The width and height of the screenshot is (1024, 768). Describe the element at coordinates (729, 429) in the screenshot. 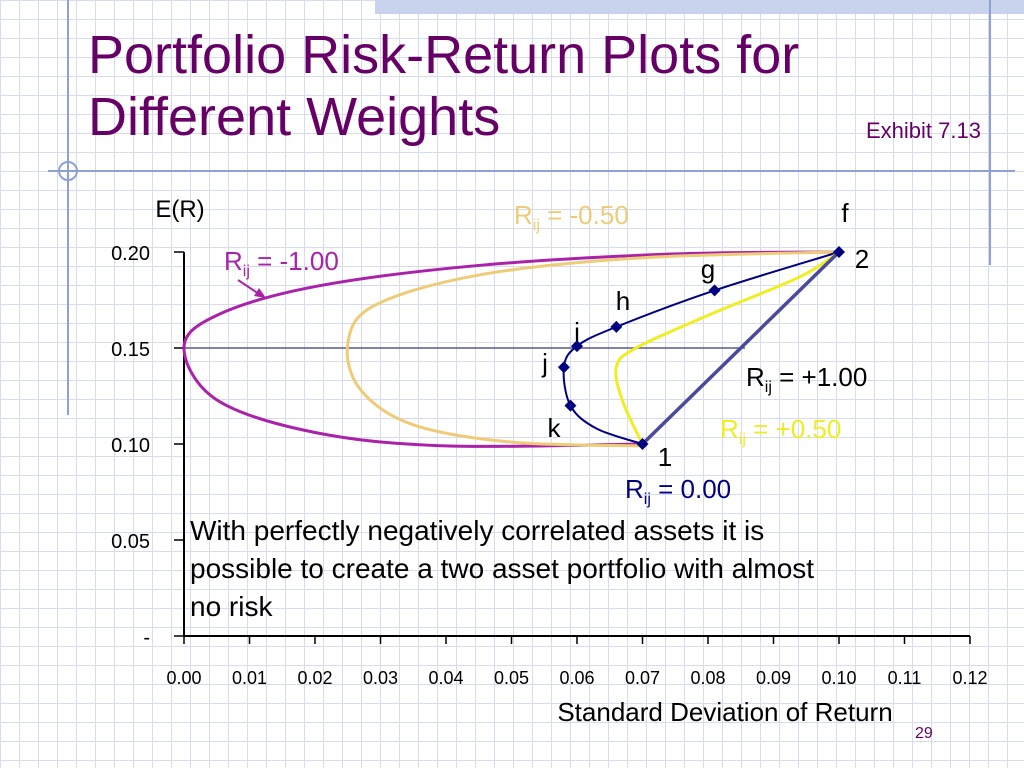

I see `series-label-rij-pos-050-main: R` at that location.